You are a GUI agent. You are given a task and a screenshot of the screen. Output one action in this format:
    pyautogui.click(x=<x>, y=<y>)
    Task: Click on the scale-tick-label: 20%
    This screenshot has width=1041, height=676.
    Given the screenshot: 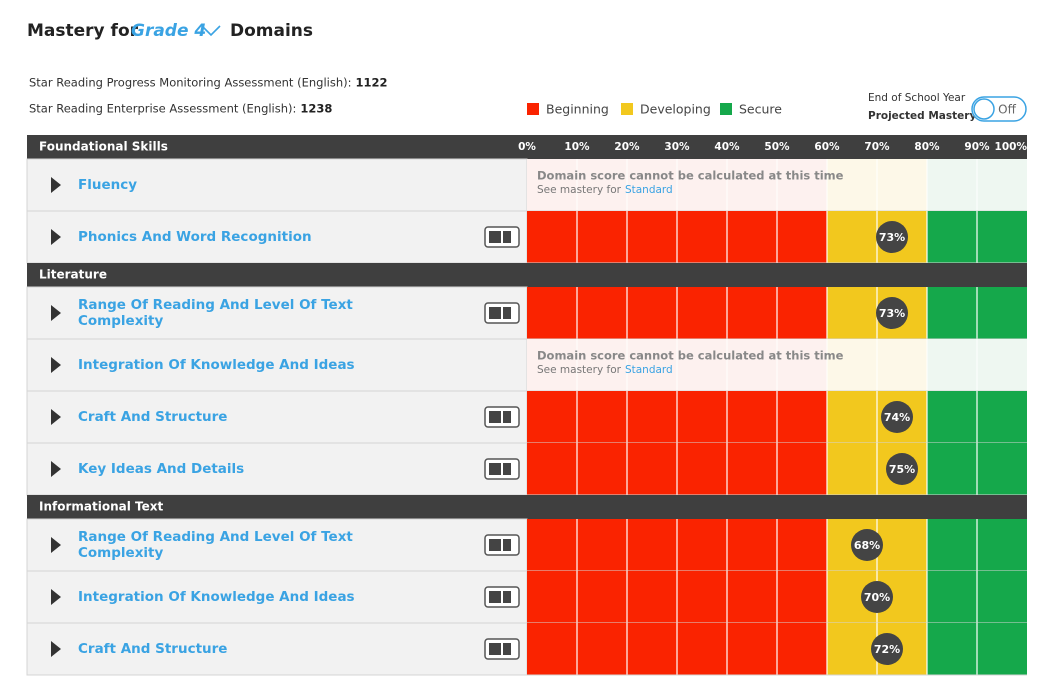 What is the action you would take?
    pyautogui.click(x=627, y=147)
    